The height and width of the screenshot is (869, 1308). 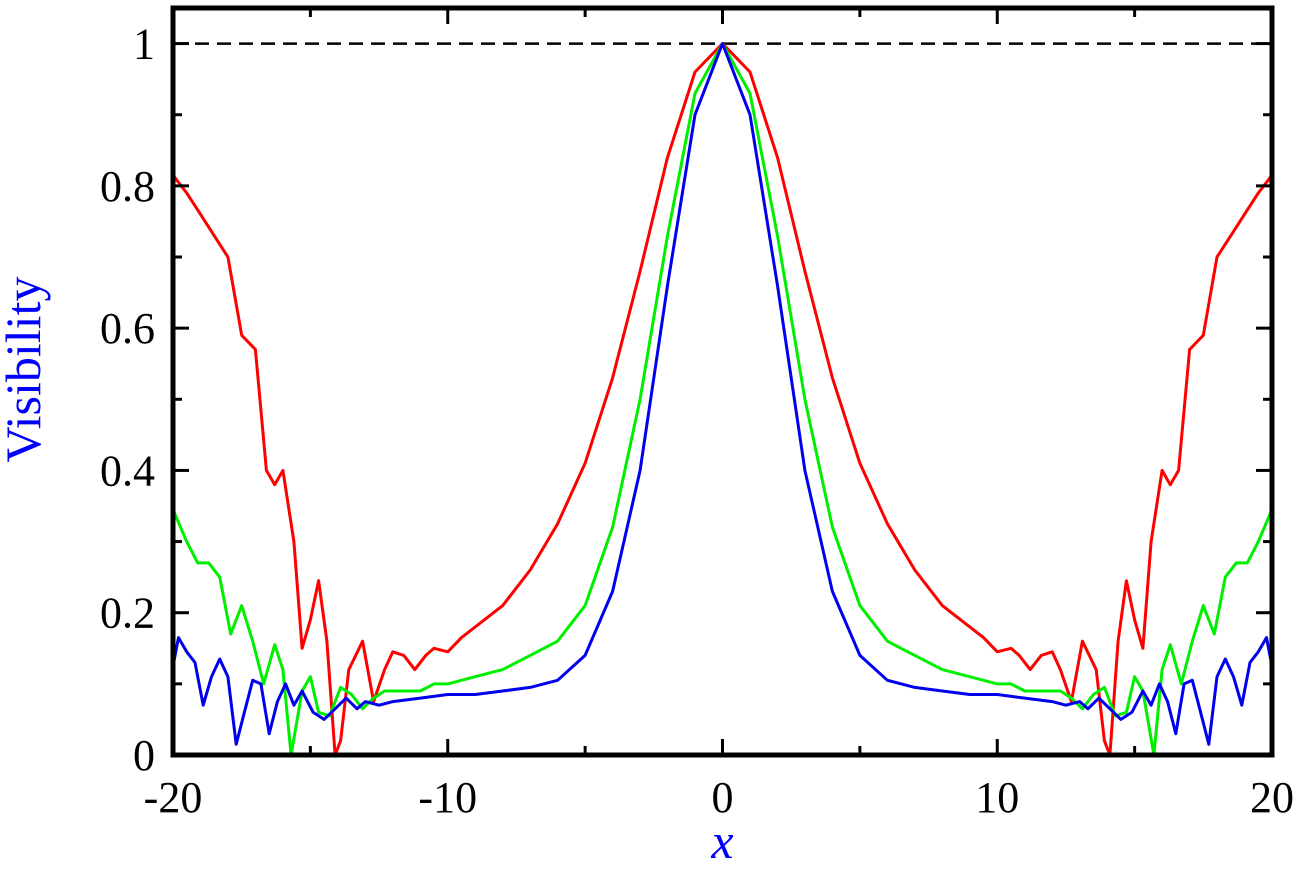 I want to click on y-tick-label: 0.2, so click(x=127, y=613).